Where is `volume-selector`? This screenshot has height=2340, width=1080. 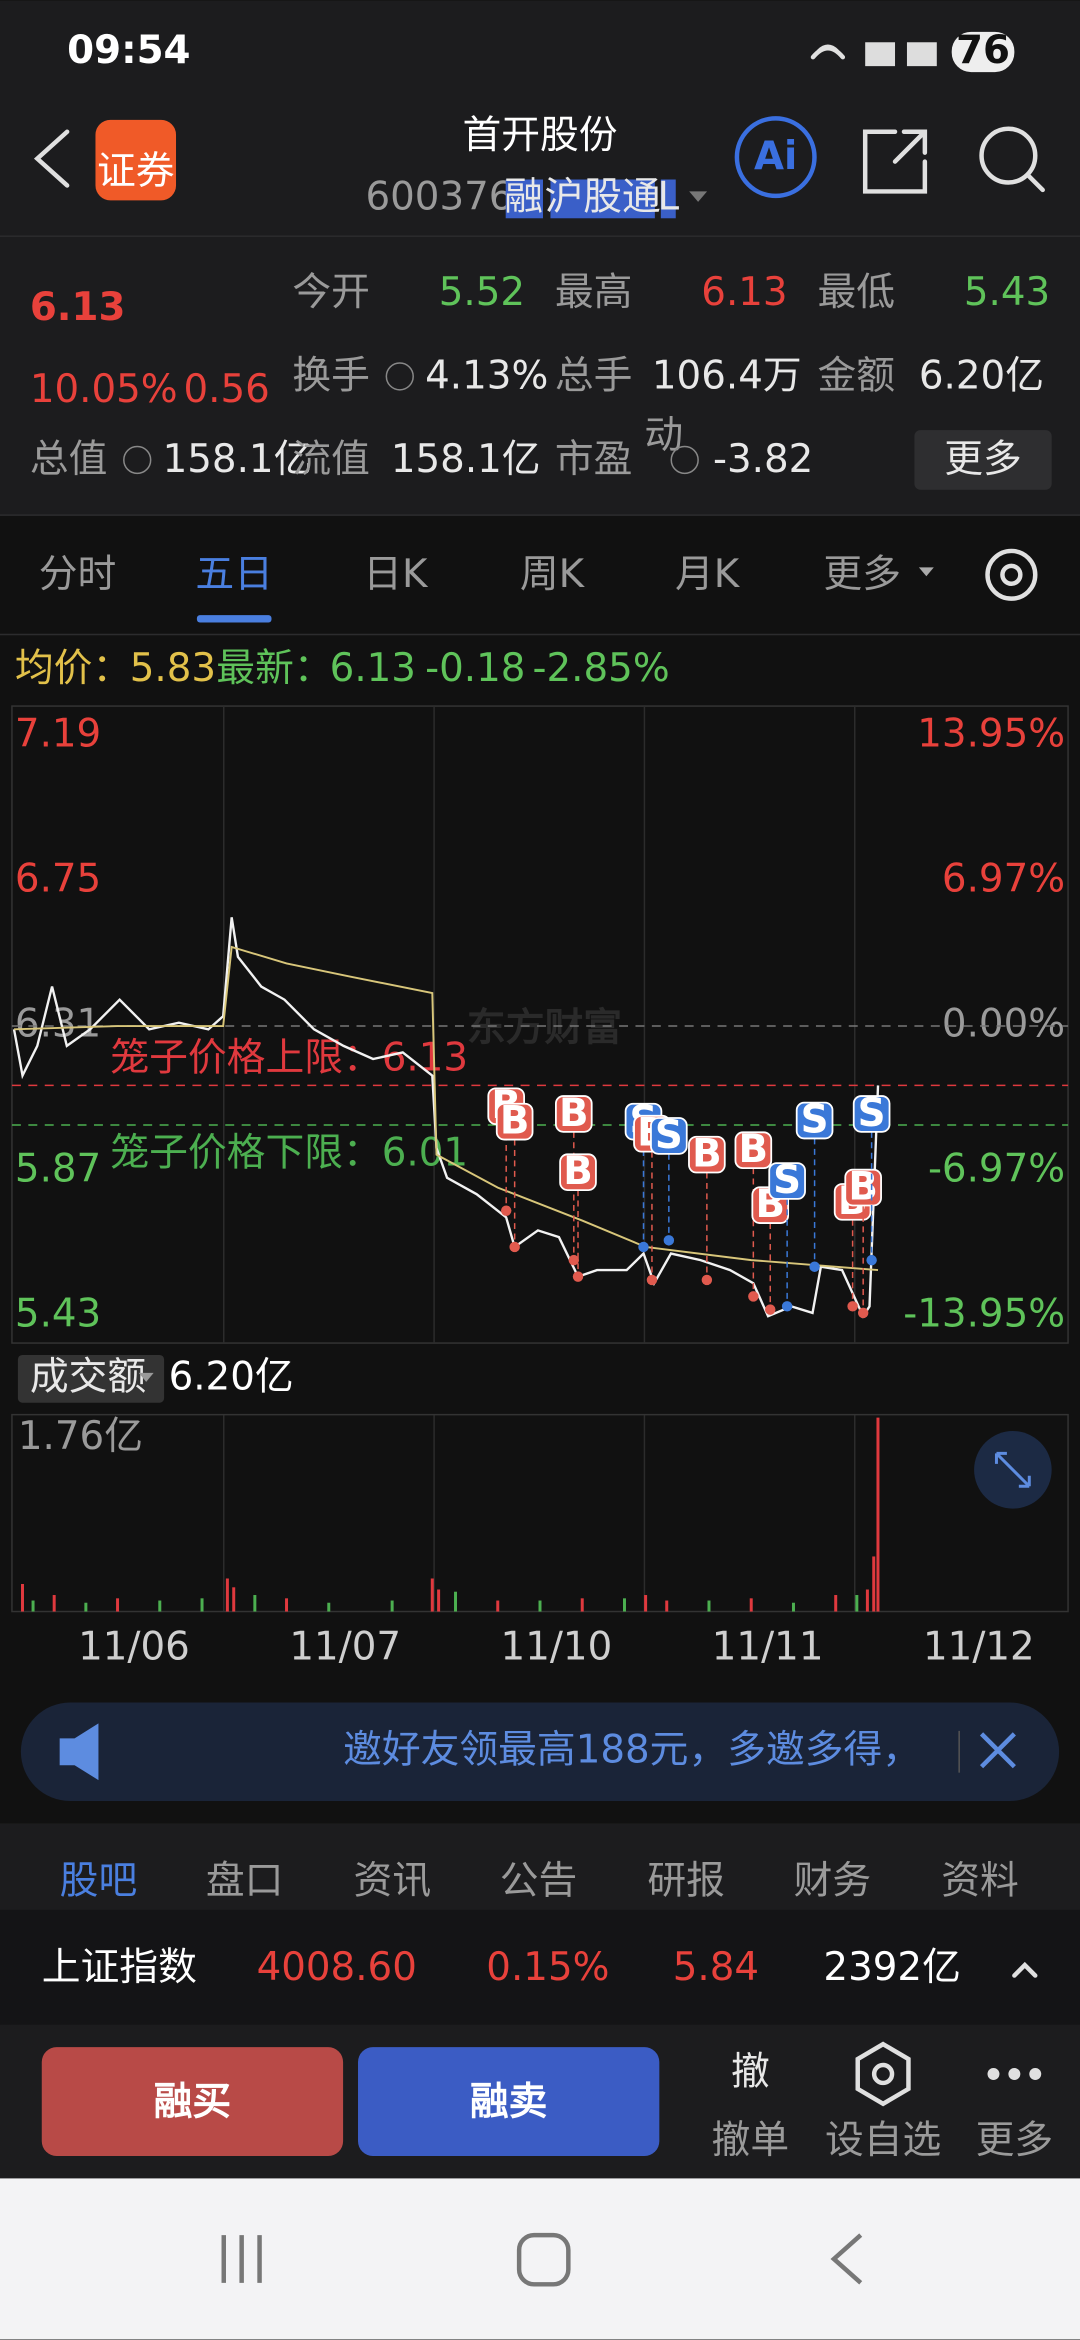 volume-selector is located at coordinates (91, 1378).